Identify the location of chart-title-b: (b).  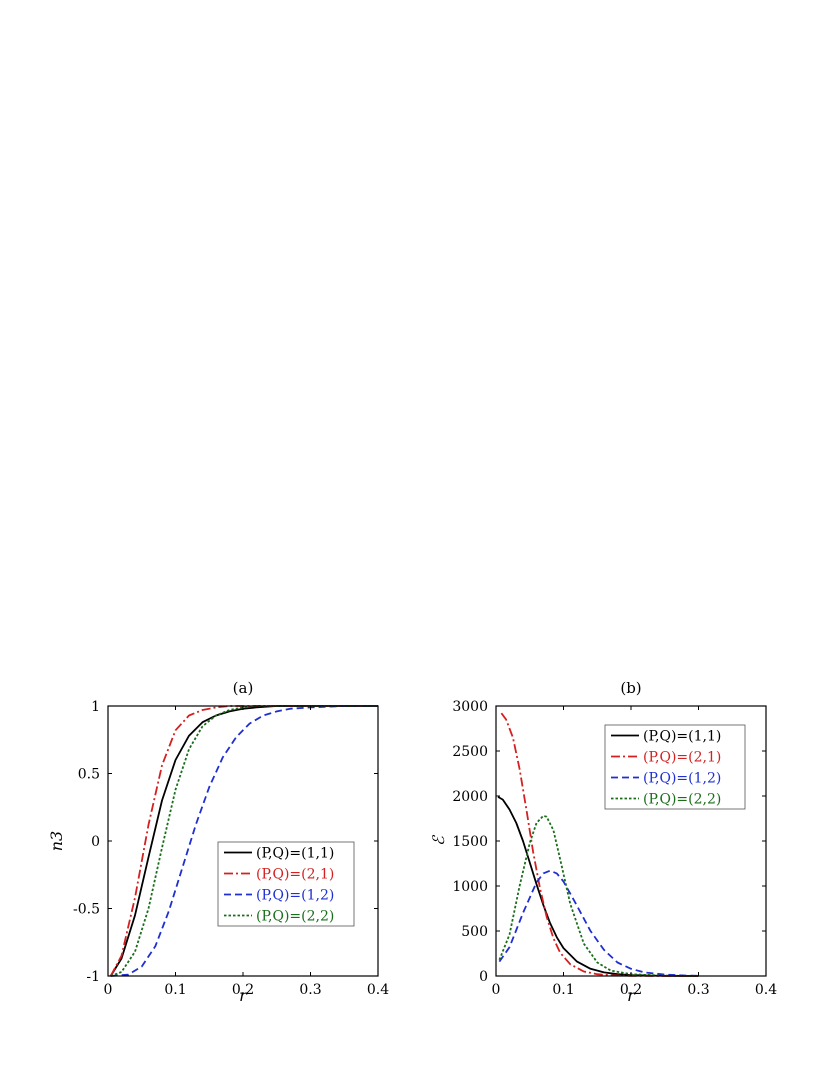
(630, 688).